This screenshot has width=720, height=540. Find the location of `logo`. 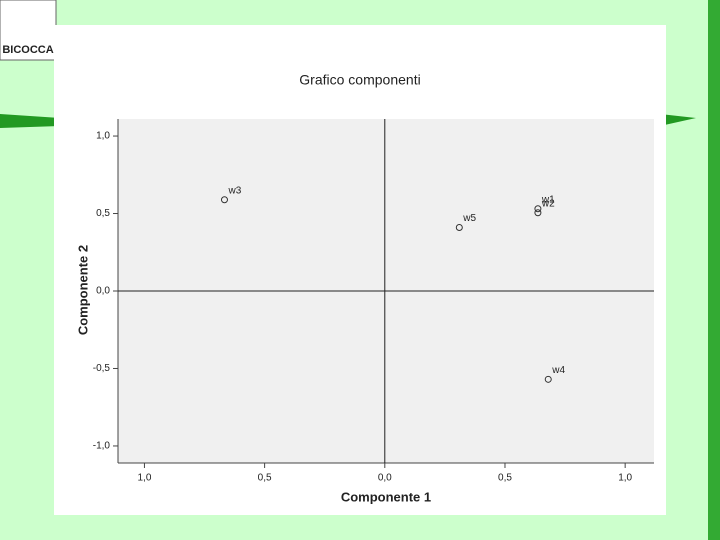

logo is located at coordinates (28, 30).